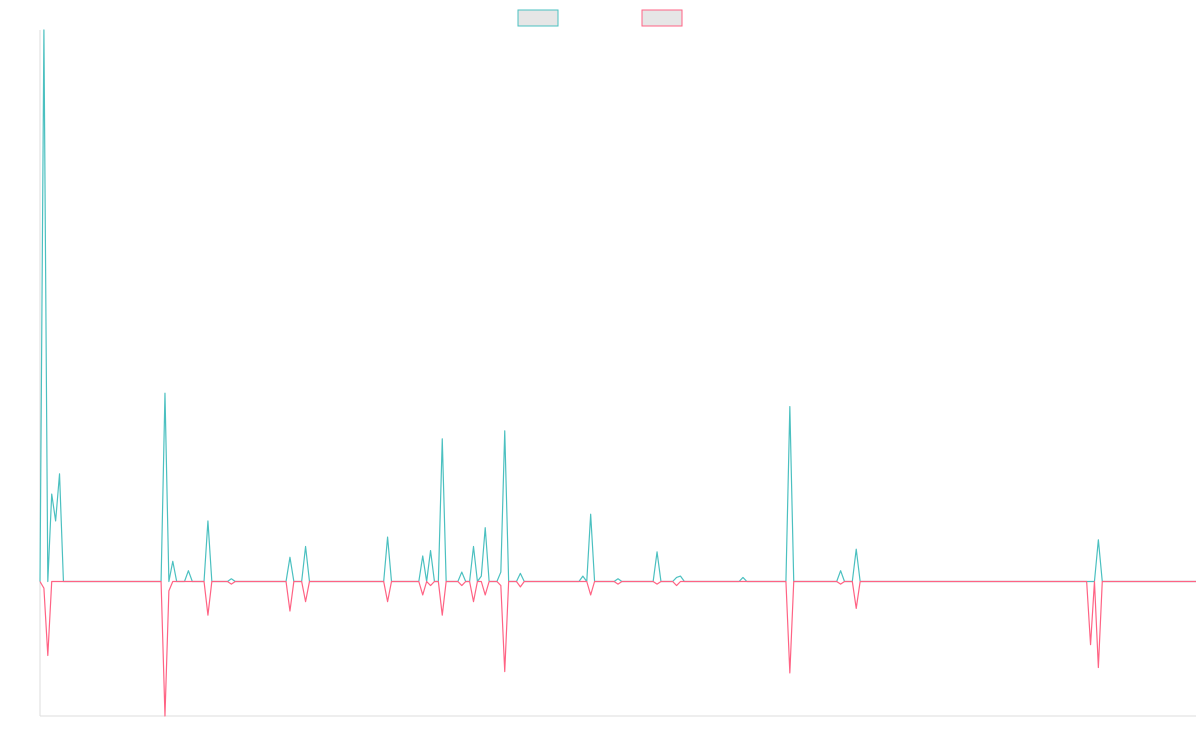 This screenshot has height=750, width=1200. I want to click on legend, so click(600, 18).